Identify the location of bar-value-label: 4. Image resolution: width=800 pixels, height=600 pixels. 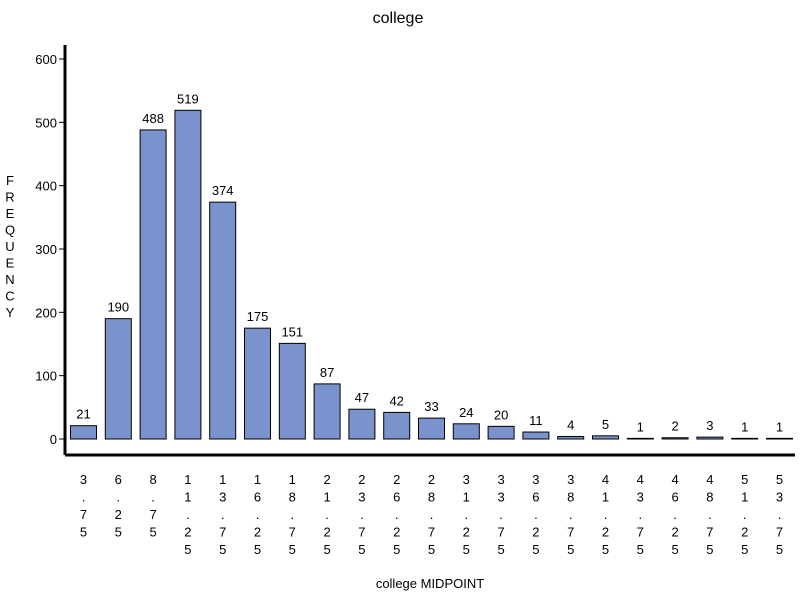
(570, 424).